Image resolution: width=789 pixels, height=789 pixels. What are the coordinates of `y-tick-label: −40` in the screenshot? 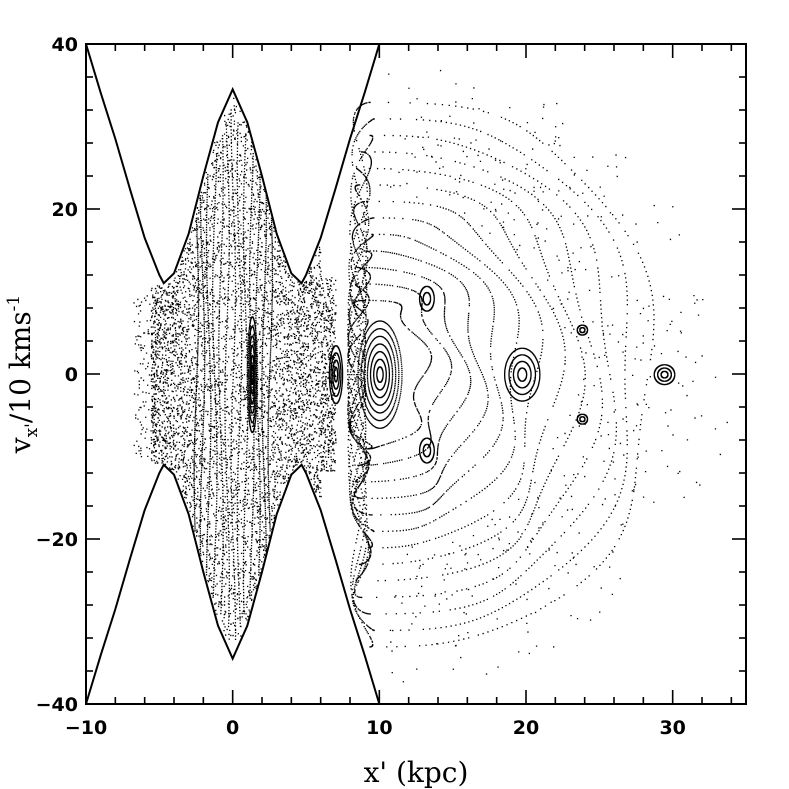 It's located at (57, 705).